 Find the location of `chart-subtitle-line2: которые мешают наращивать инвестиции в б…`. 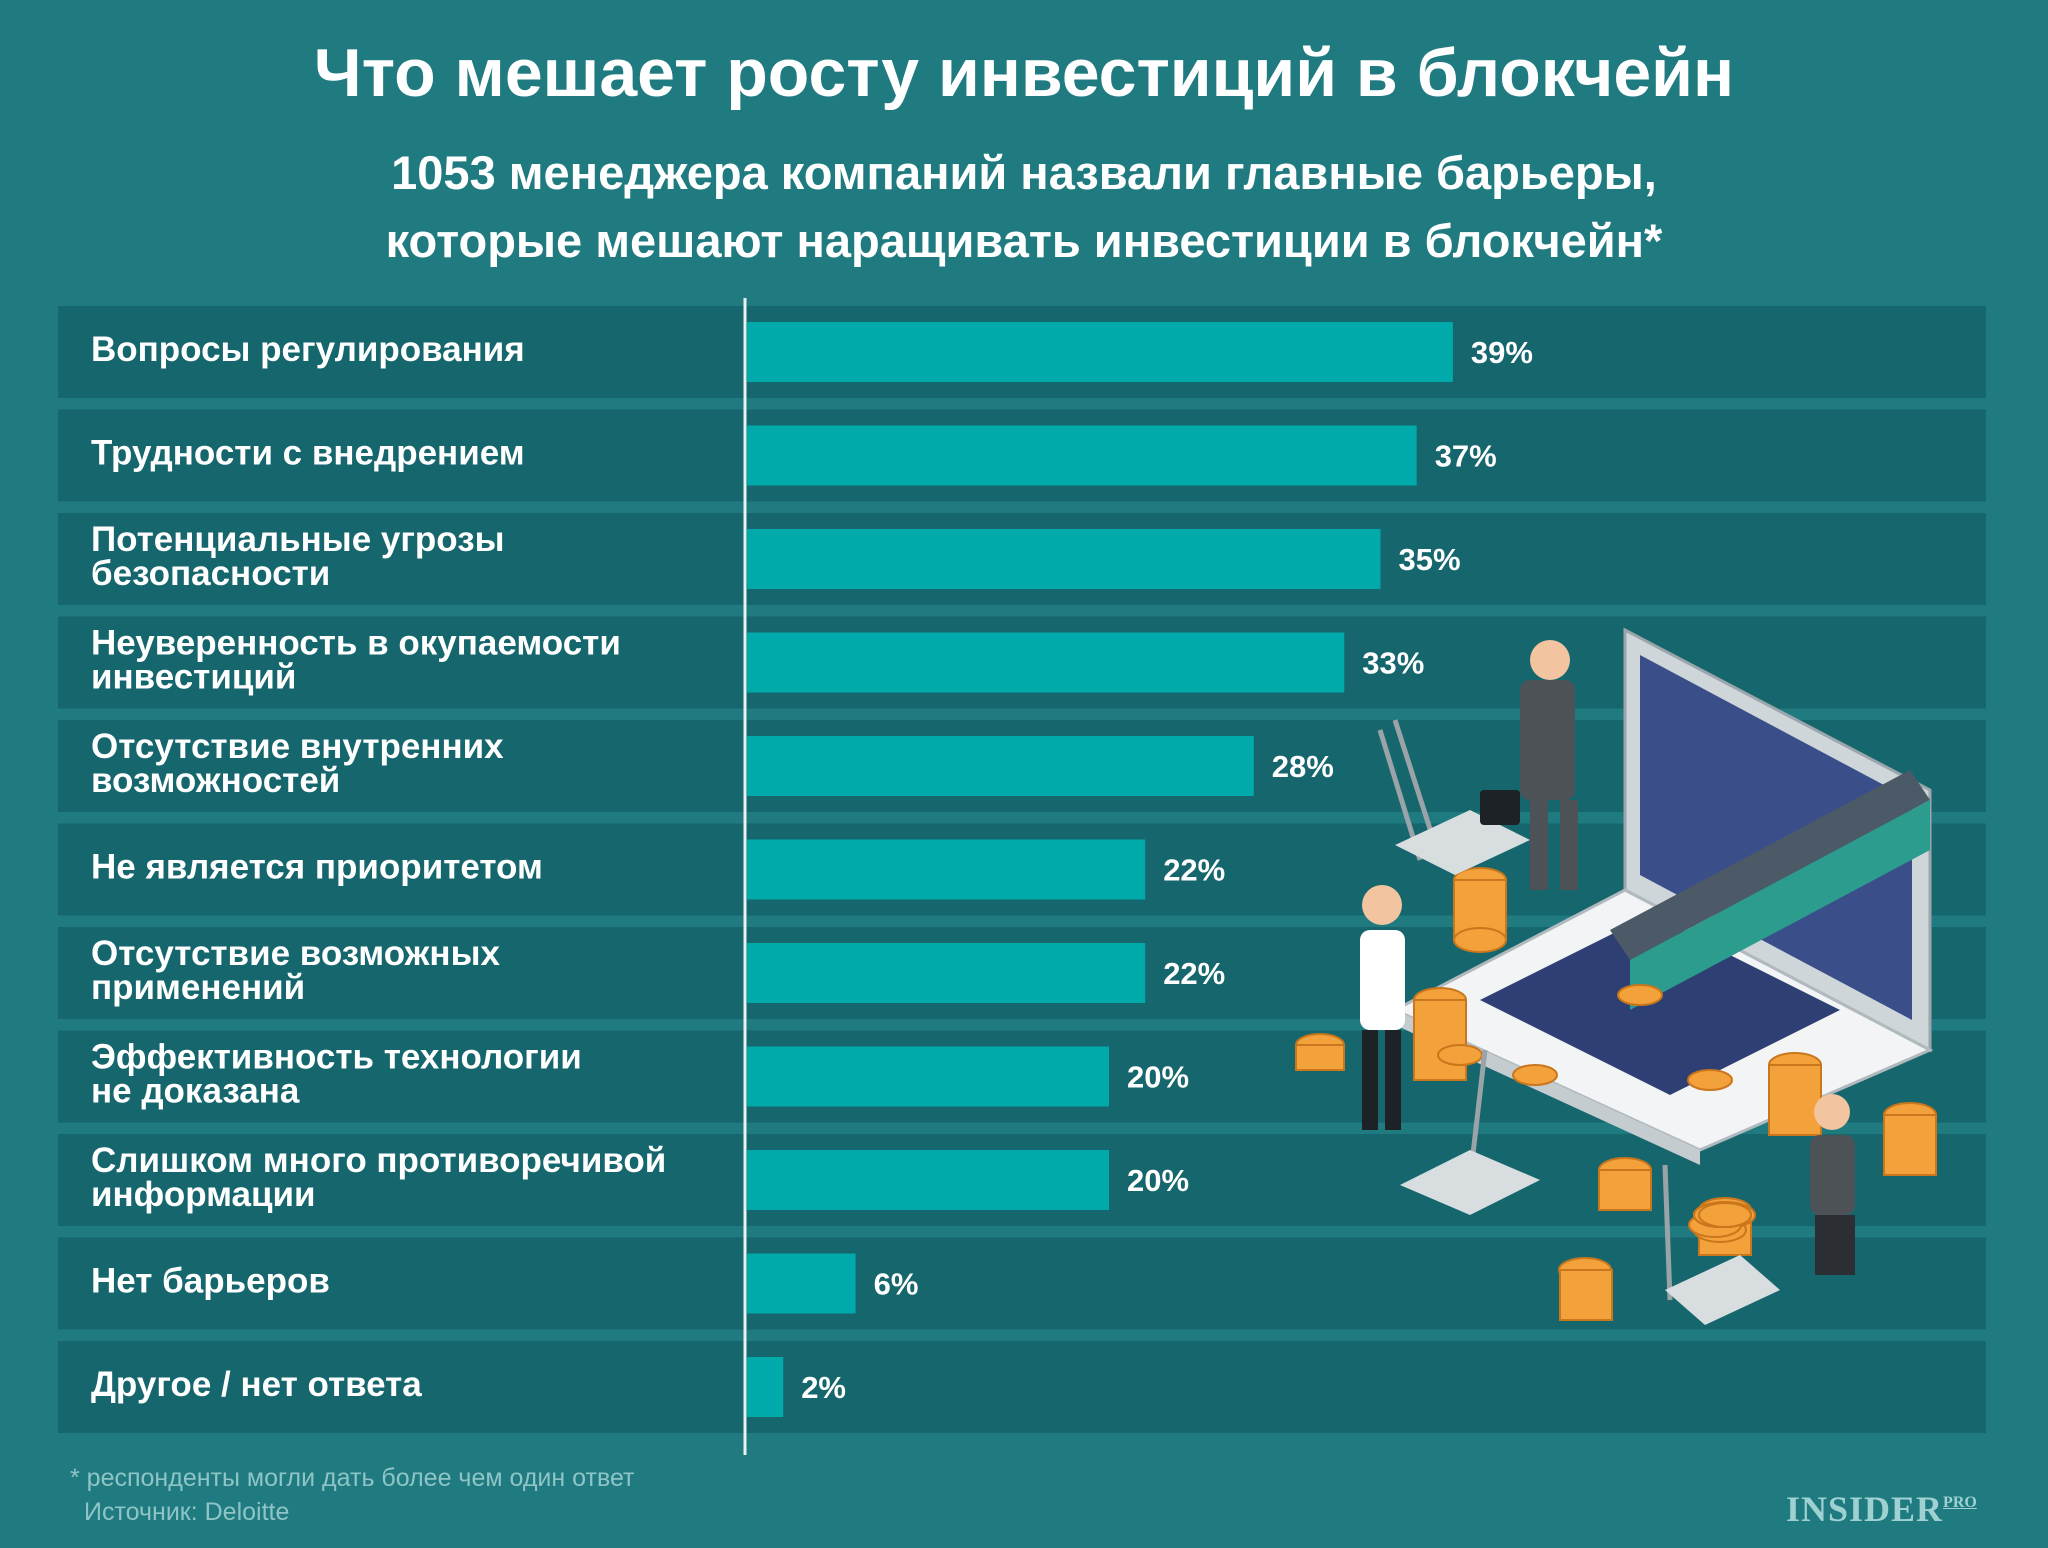

chart-subtitle-line2: которые мешают наращивать инвестиции в б… is located at coordinates (1024, 240).